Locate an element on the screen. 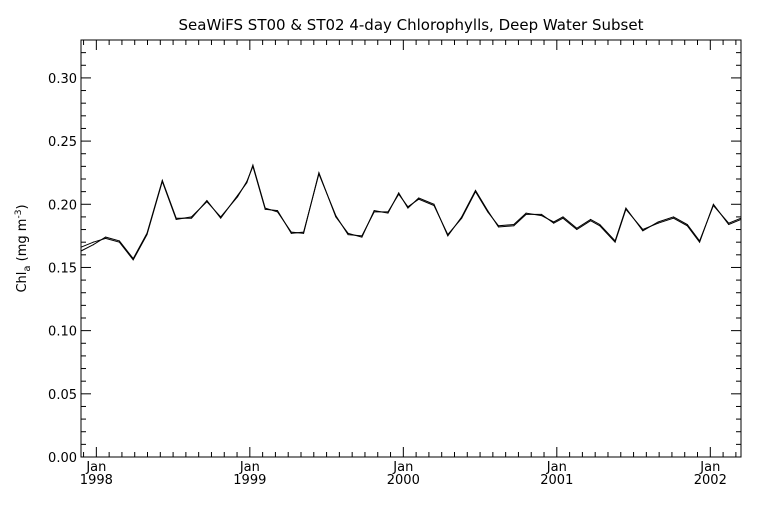  y-tick-label: 0.10 is located at coordinates (62, 332).